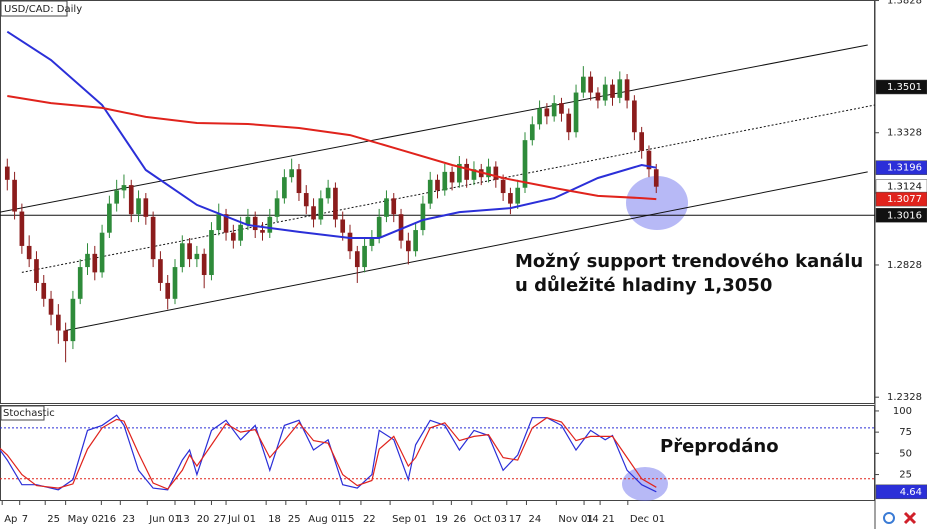 The image size is (927, 529). Describe the element at coordinates (490, 519) in the screenshot. I see `x-tick-label: Oct 03` at that location.